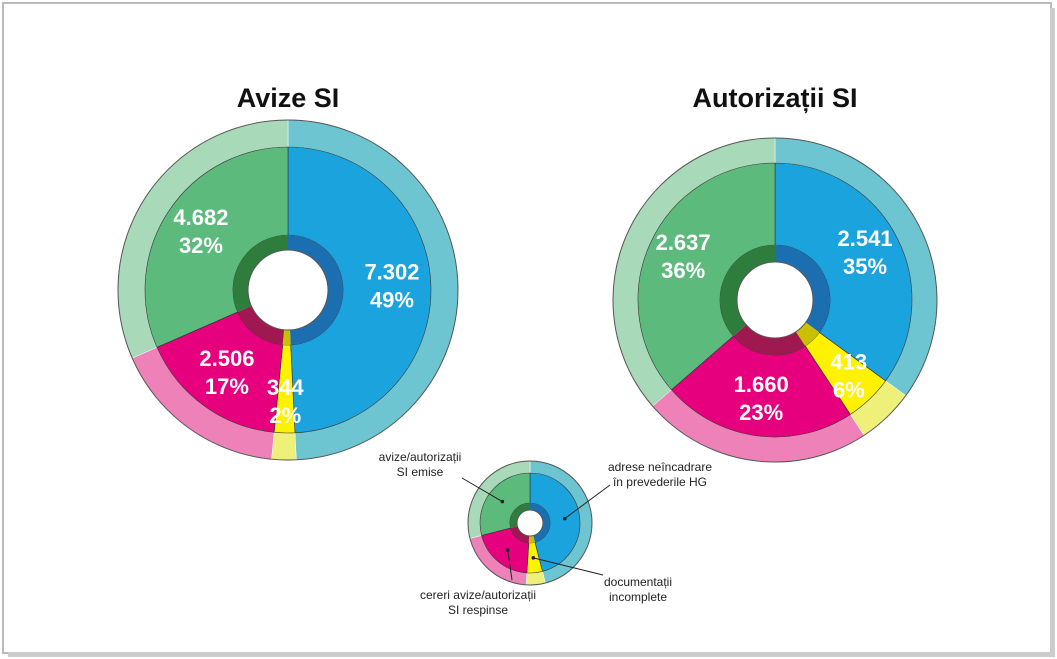 This screenshot has height=659, width=1057. Describe the element at coordinates (638, 597) in the screenshot. I see `legend-label: incomplete` at that location.